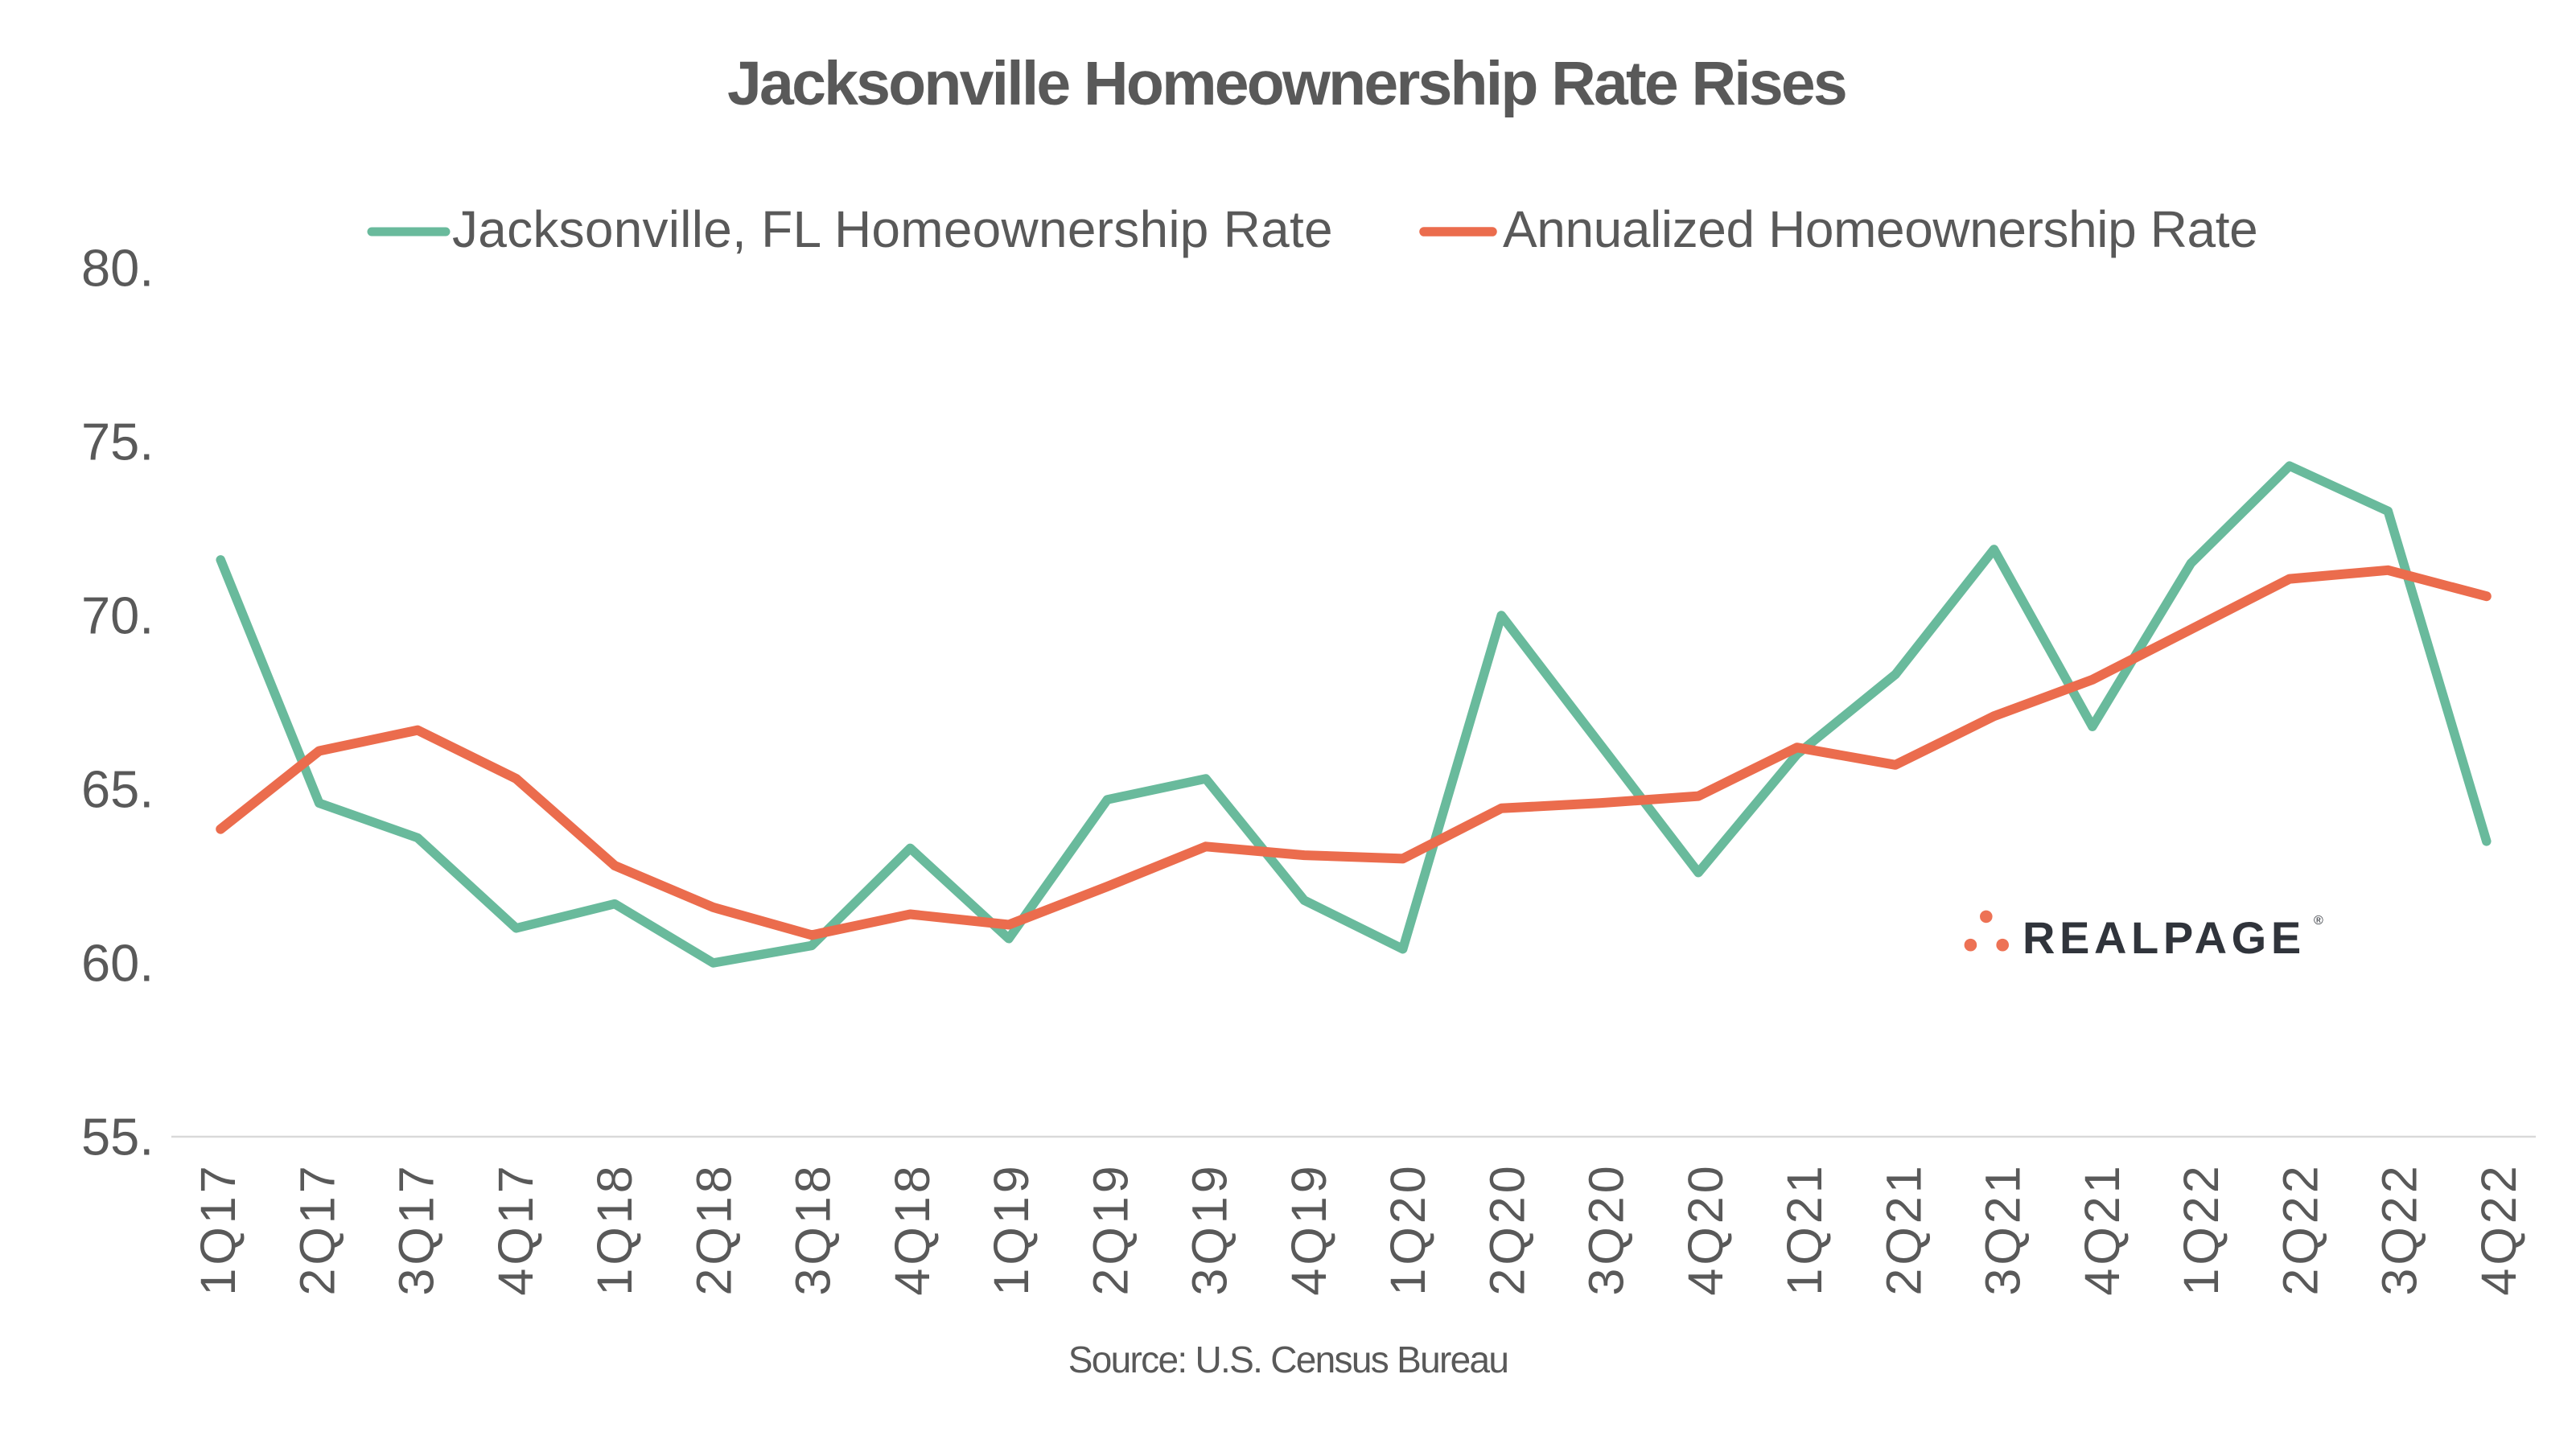 The width and height of the screenshot is (2576, 1444). What do you see at coordinates (1011, 1228) in the screenshot?
I see `svg-text: 1Q19` at bounding box center [1011, 1228].